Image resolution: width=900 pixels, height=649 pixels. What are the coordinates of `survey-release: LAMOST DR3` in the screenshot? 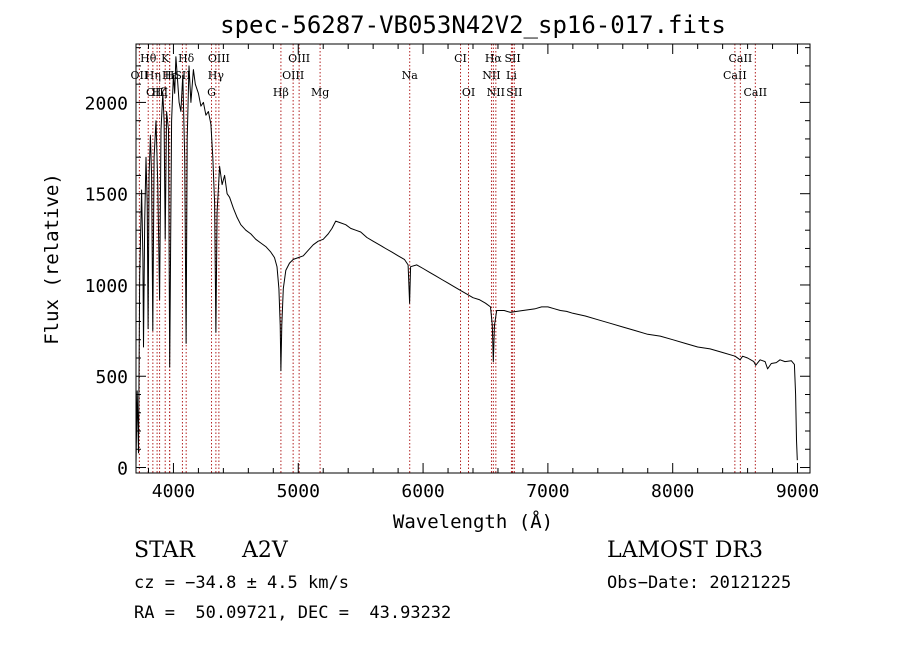 It's located at (685, 550).